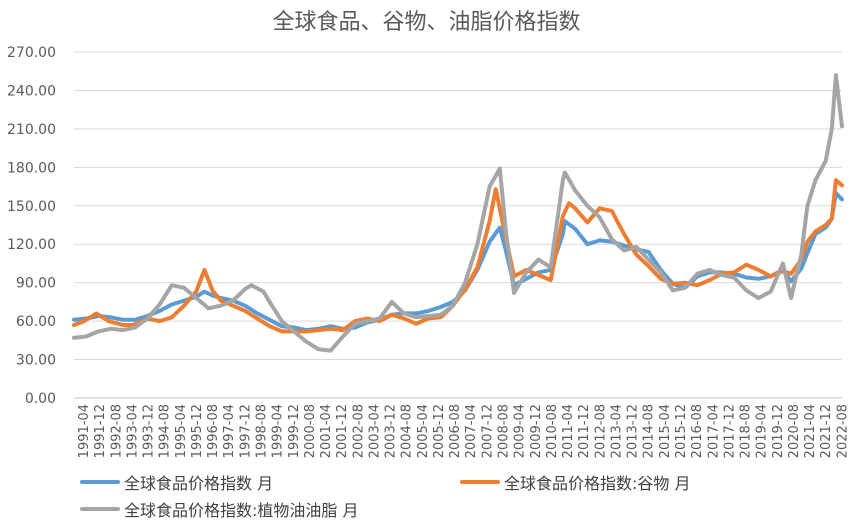 The height and width of the screenshot is (524, 853). I want to click on legend-item-food: 全球食品价格指数 月, so click(176, 482).